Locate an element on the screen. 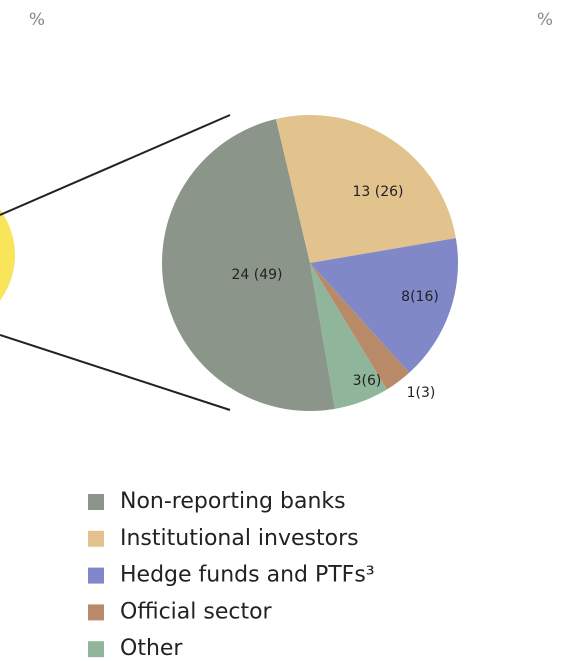  value-label: 8(16) is located at coordinates (420, 297).